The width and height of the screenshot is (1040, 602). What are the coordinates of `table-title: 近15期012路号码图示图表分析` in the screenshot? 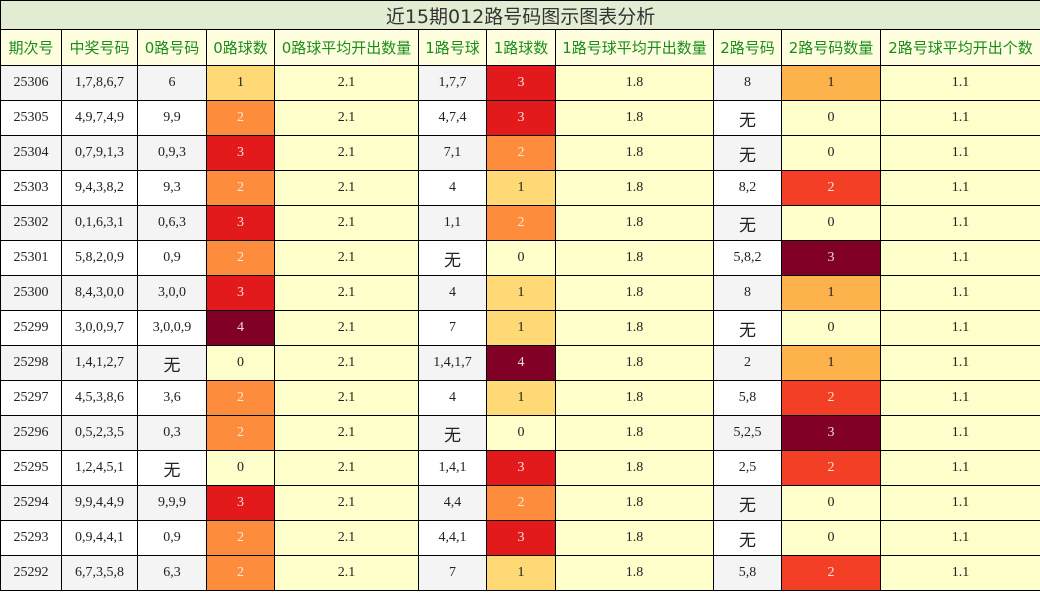 It's located at (520, 15).